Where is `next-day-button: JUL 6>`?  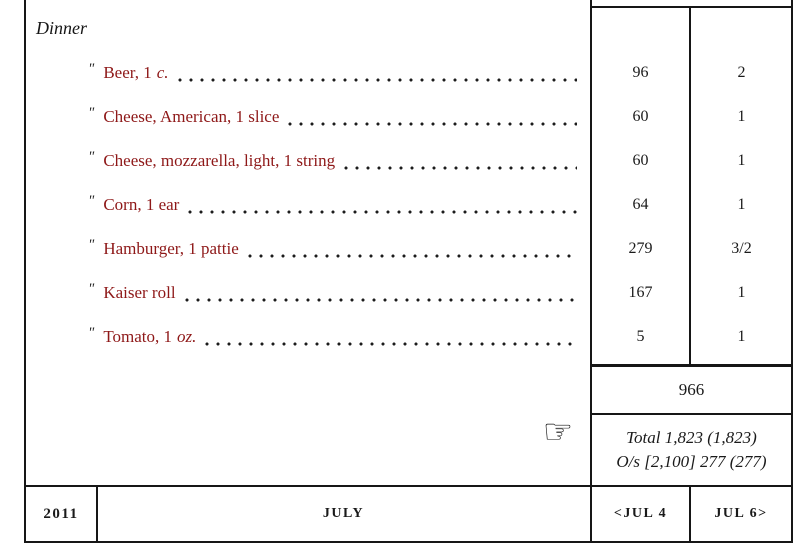
next-day-button: JUL 6> is located at coordinates (741, 513).